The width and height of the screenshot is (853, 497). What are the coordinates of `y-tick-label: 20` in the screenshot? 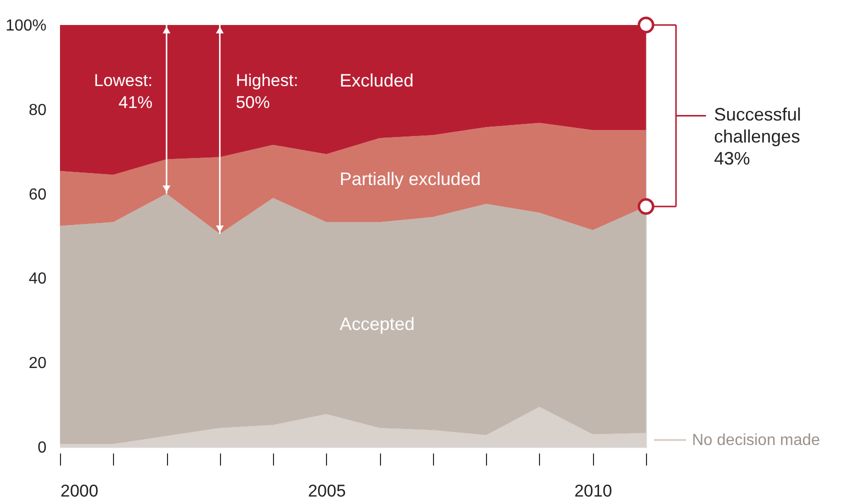 It's located at (37, 363).